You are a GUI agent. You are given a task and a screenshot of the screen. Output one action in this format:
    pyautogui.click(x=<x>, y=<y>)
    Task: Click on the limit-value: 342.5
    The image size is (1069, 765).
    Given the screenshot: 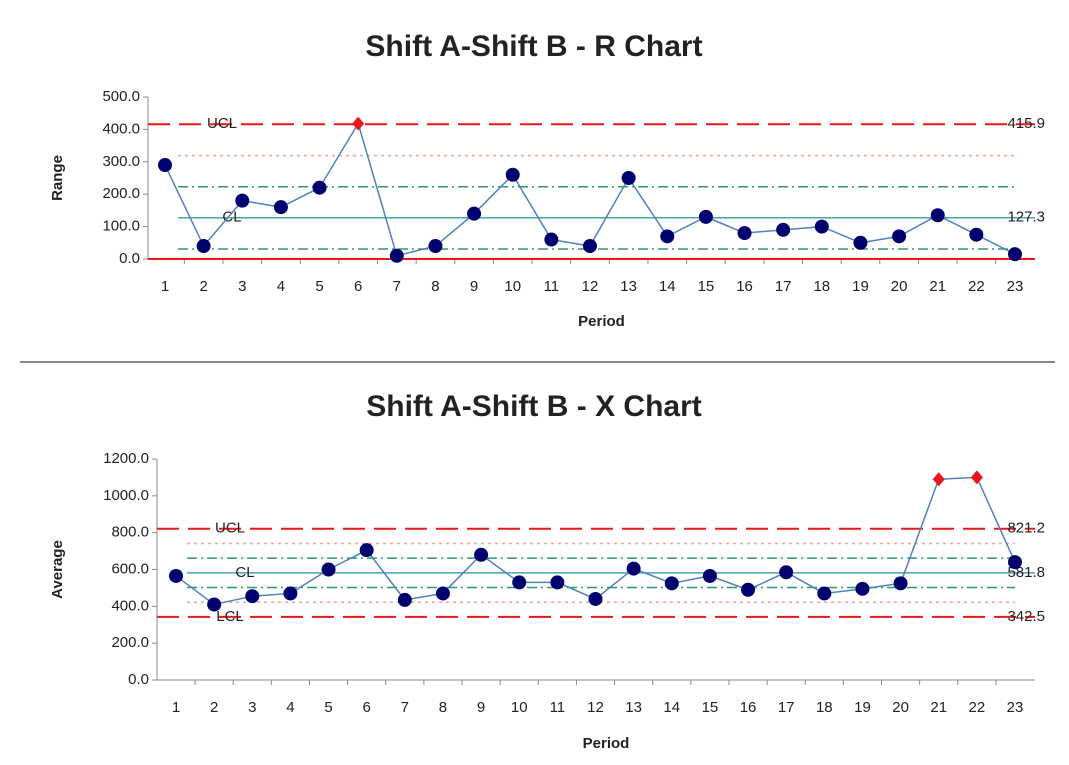 What is the action you would take?
    pyautogui.click(x=1026, y=616)
    